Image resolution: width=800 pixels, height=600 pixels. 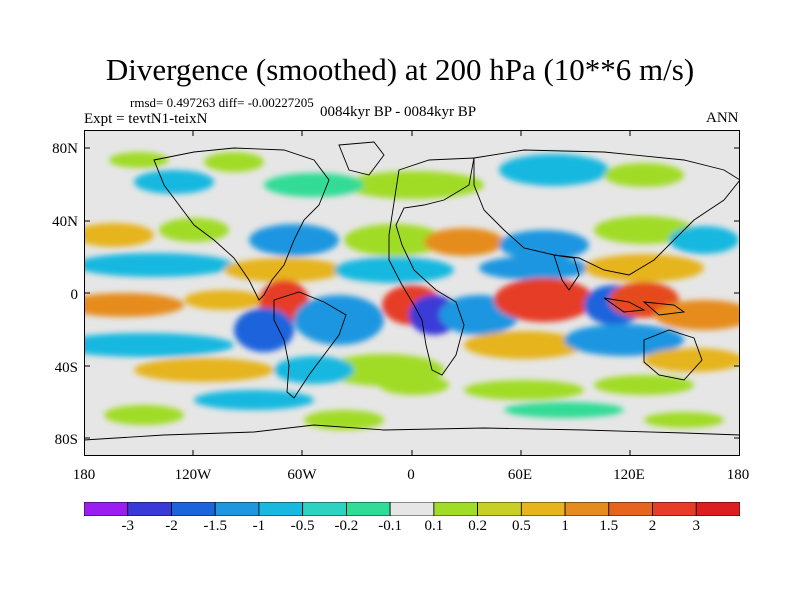 I want to click on stats-text: rmsd= 0.497263 diff= -0.00227205, so click(x=222, y=102).